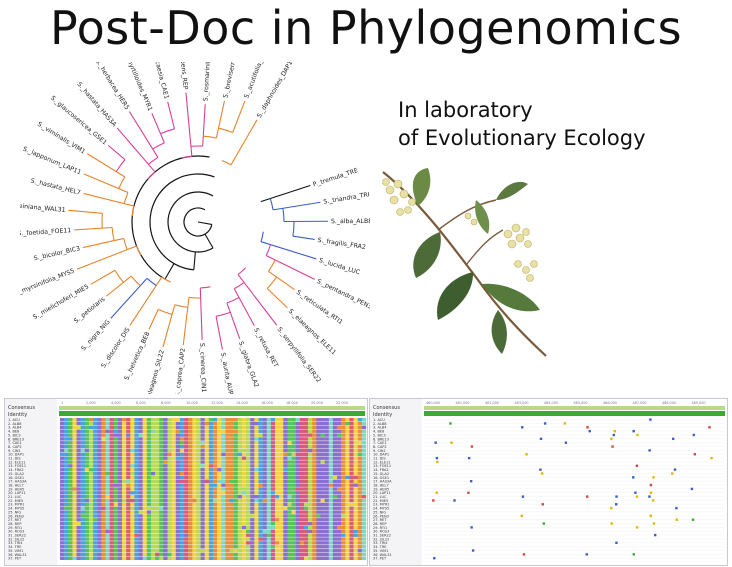  I want to click on tree-taxon-label: S._discolor_DIS, so click(116, 347).